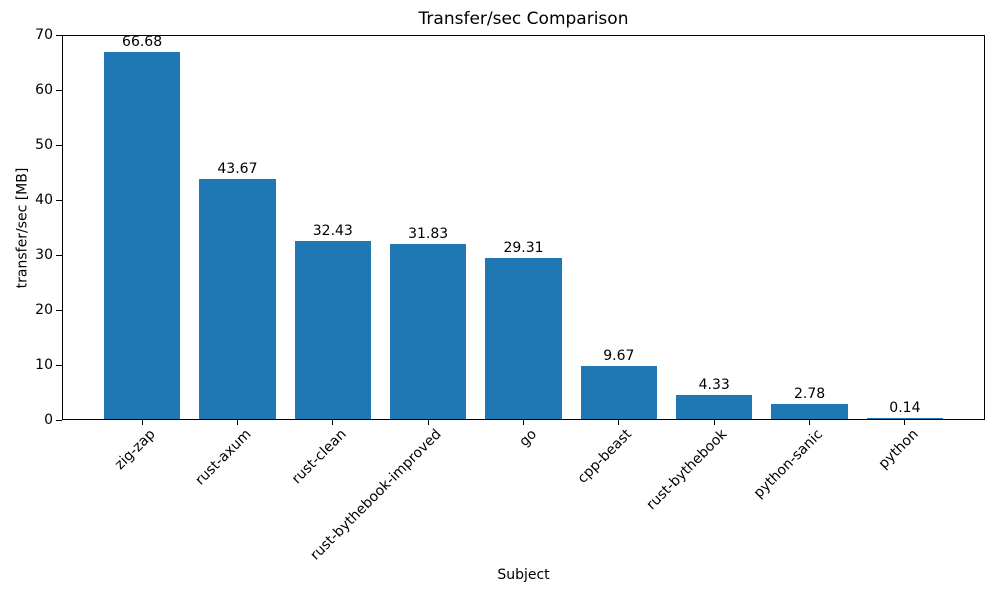 The width and height of the screenshot is (1000, 600). Describe the element at coordinates (22, 227) in the screenshot. I see `y-axis-label: transfer/sec [MB]` at that location.